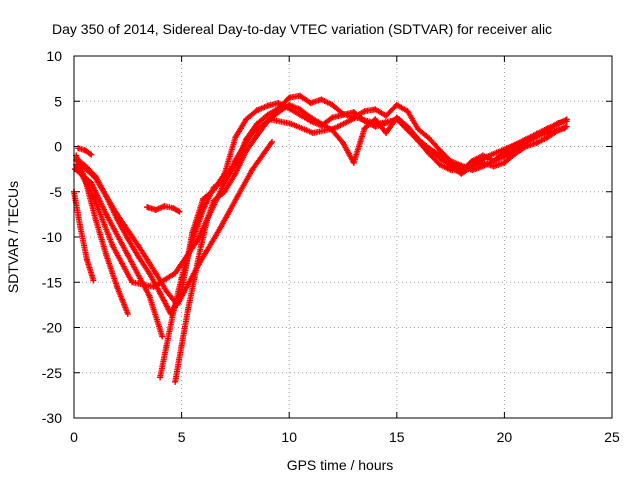  What do you see at coordinates (340, 465) in the screenshot?
I see `x-axis-label: GPS time / hours` at bounding box center [340, 465].